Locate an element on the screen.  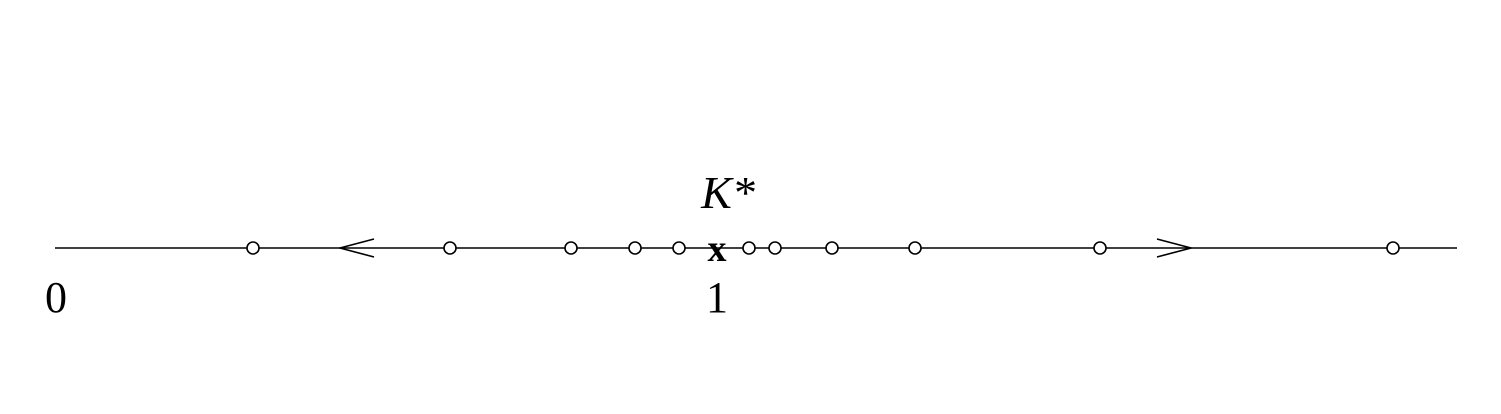
left-flow-arrow is located at coordinates (355, 248).